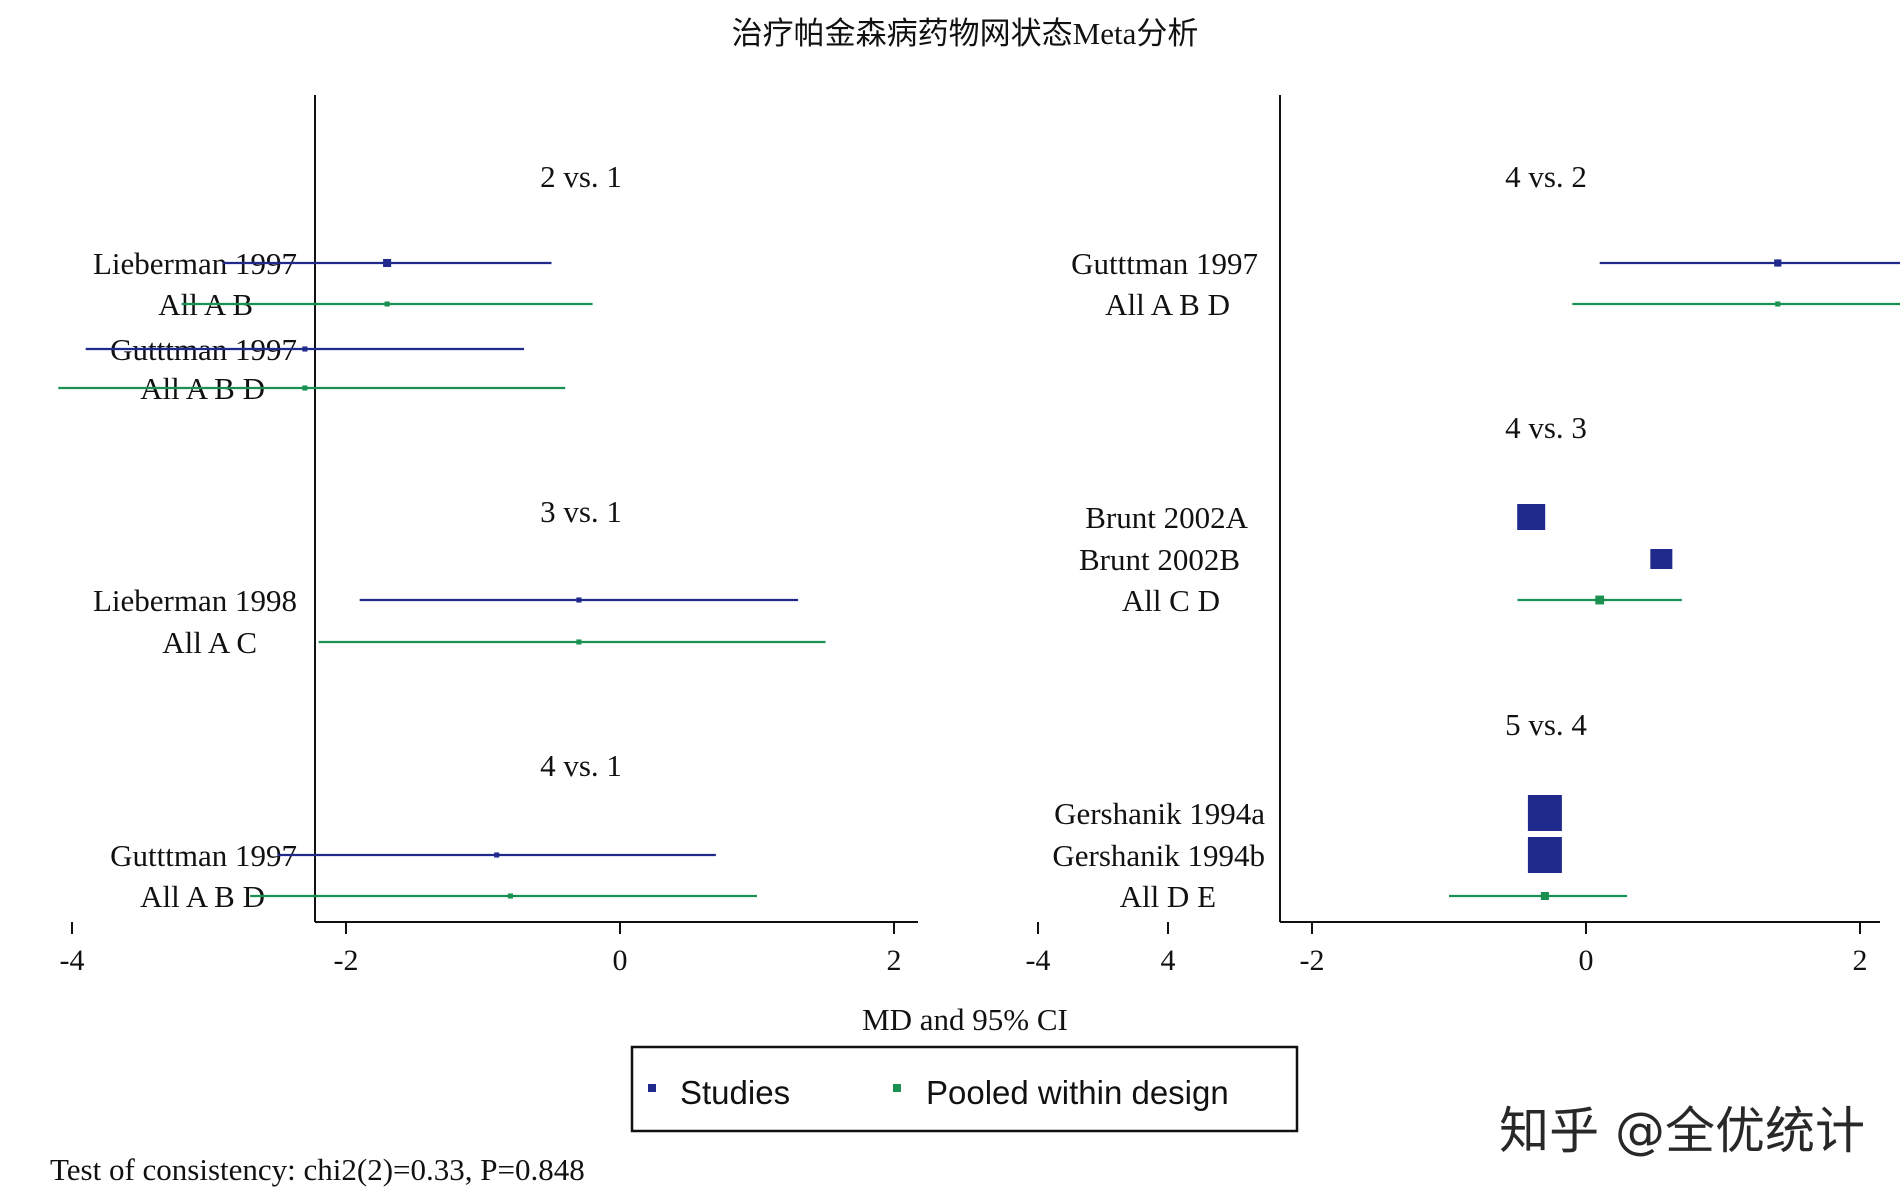 Image resolution: width=1900 pixels, height=1201 pixels. What do you see at coordinates (1077, 1092) in the screenshot?
I see `legend-label-pooled: Pooled within design` at bounding box center [1077, 1092].